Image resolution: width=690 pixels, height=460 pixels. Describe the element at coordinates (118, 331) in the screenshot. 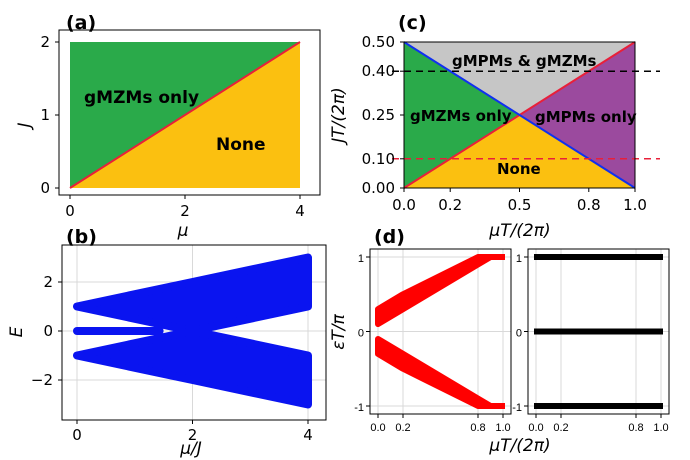

I see `zero-mode-line` at that location.